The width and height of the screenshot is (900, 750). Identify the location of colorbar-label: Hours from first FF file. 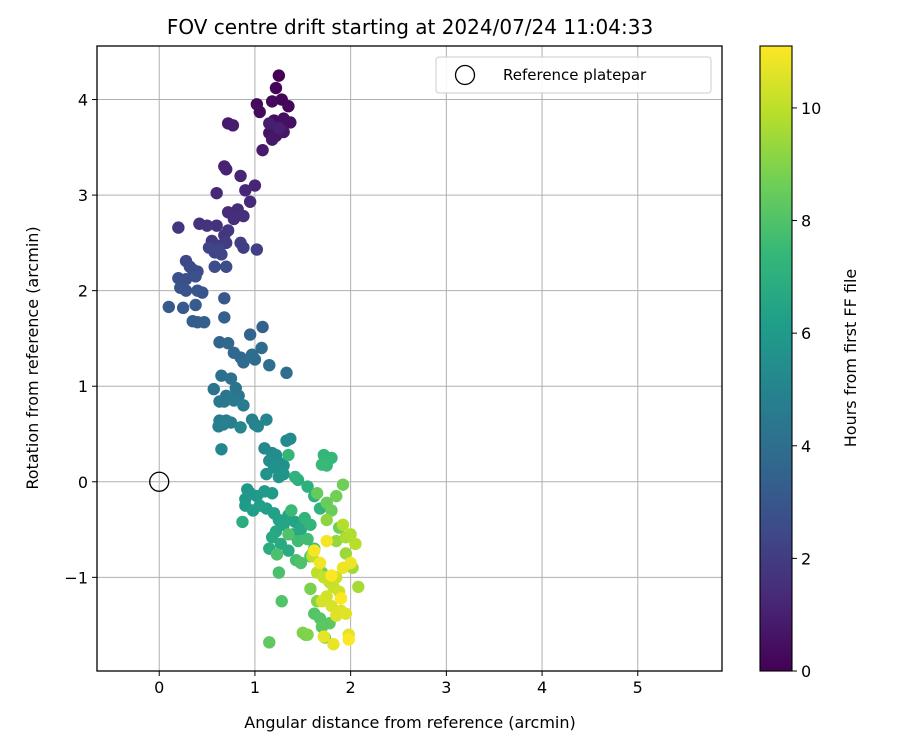
(850, 358).